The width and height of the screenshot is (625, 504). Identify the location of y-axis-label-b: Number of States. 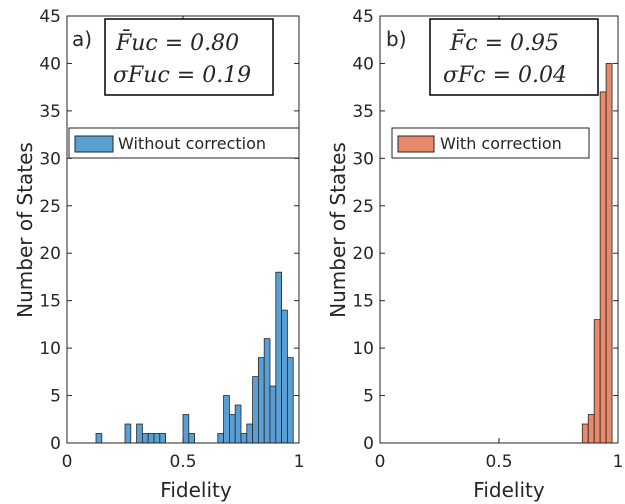
(338, 230).